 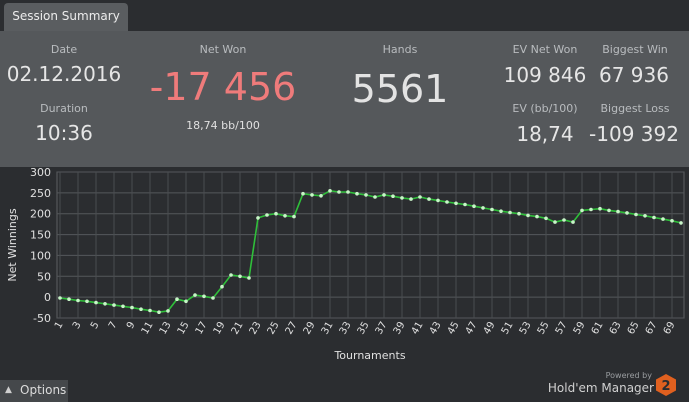 What do you see at coordinates (42, 318) in the screenshot?
I see `y-tick-label: -50` at bounding box center [42, 318].